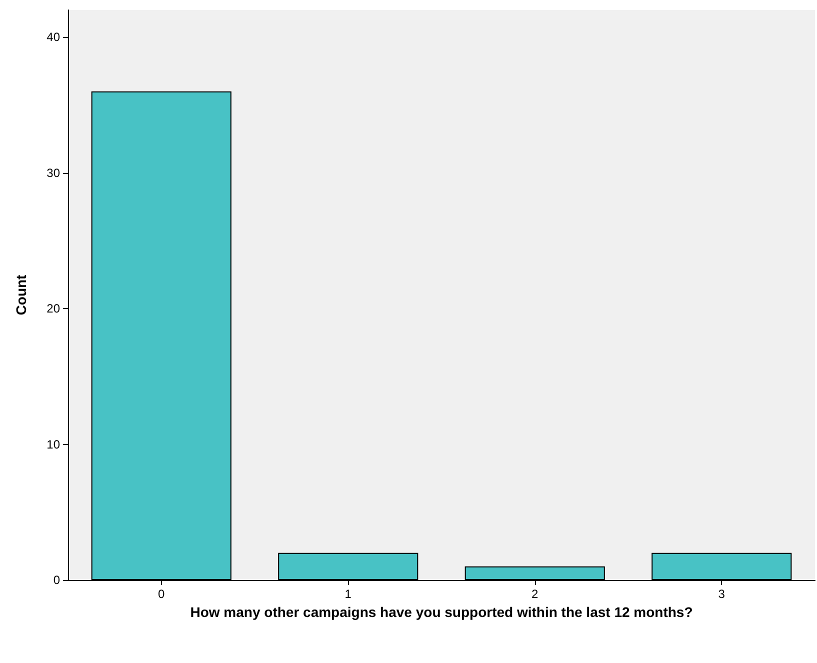  Describe the element at coordinates (53, 444) in the screenshot. I see `y-tick-label: 10` at that location.